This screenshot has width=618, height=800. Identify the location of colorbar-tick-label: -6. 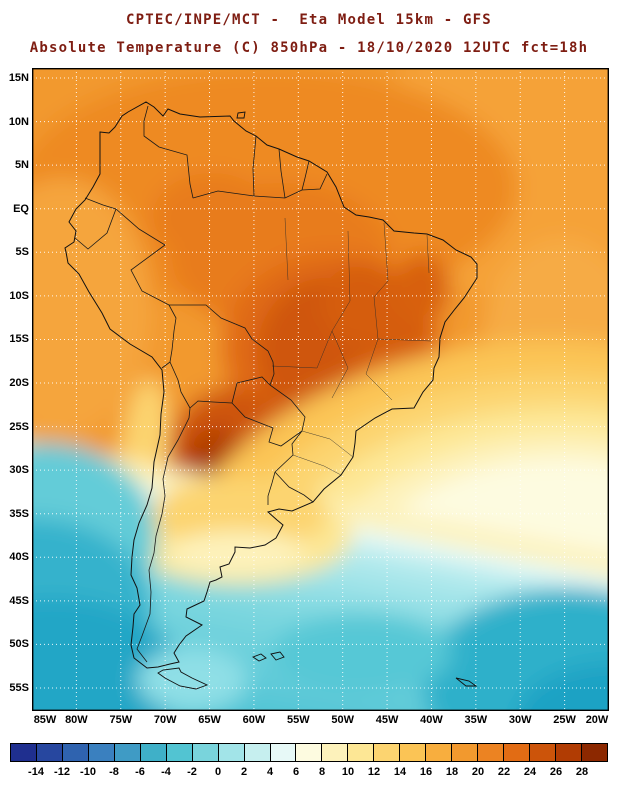
(140, 772).